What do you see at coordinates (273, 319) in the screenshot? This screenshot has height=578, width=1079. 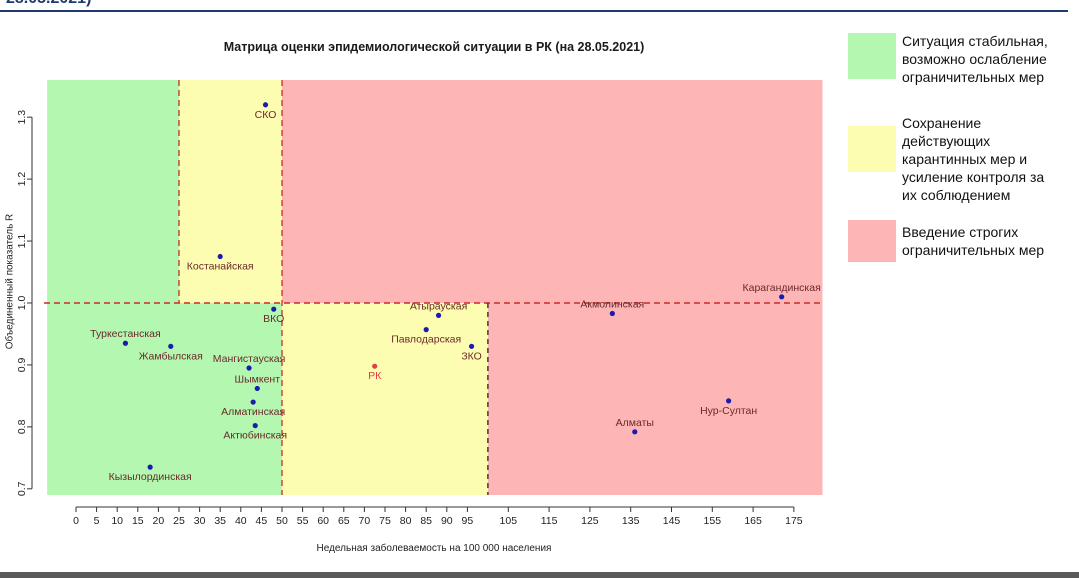 I see `point-label-2: ВКО` at bounding box center [273, 319].